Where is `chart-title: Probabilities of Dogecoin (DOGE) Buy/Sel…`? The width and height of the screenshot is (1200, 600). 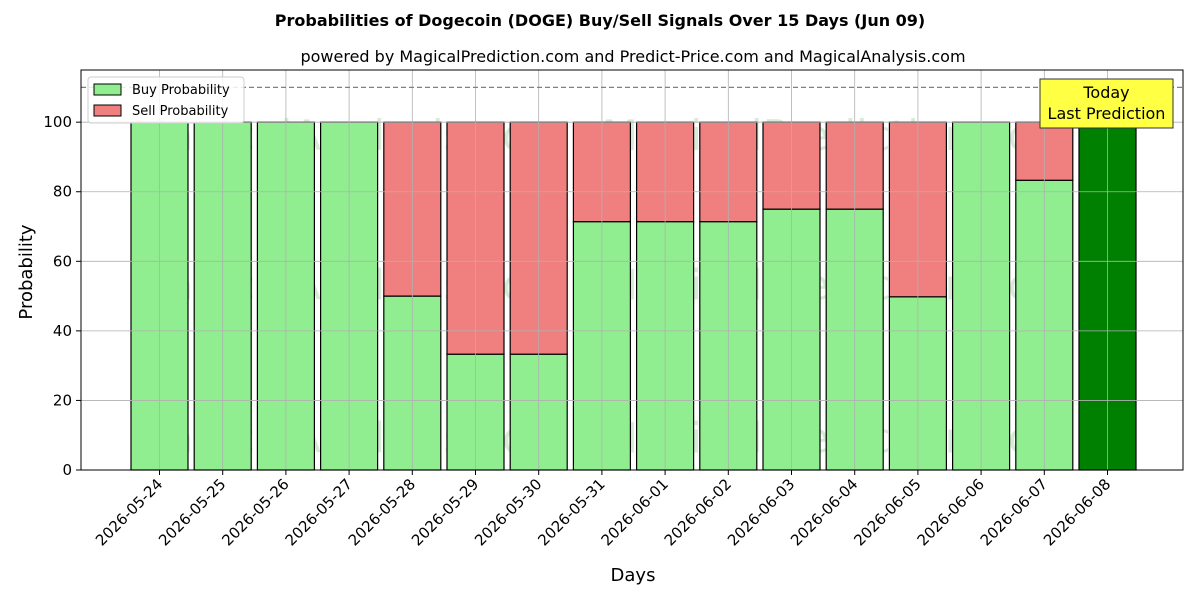 chart-title: Probabilities of Dogecoin (DOGE) Buy/Sel… is located at coordinates (600, 20).